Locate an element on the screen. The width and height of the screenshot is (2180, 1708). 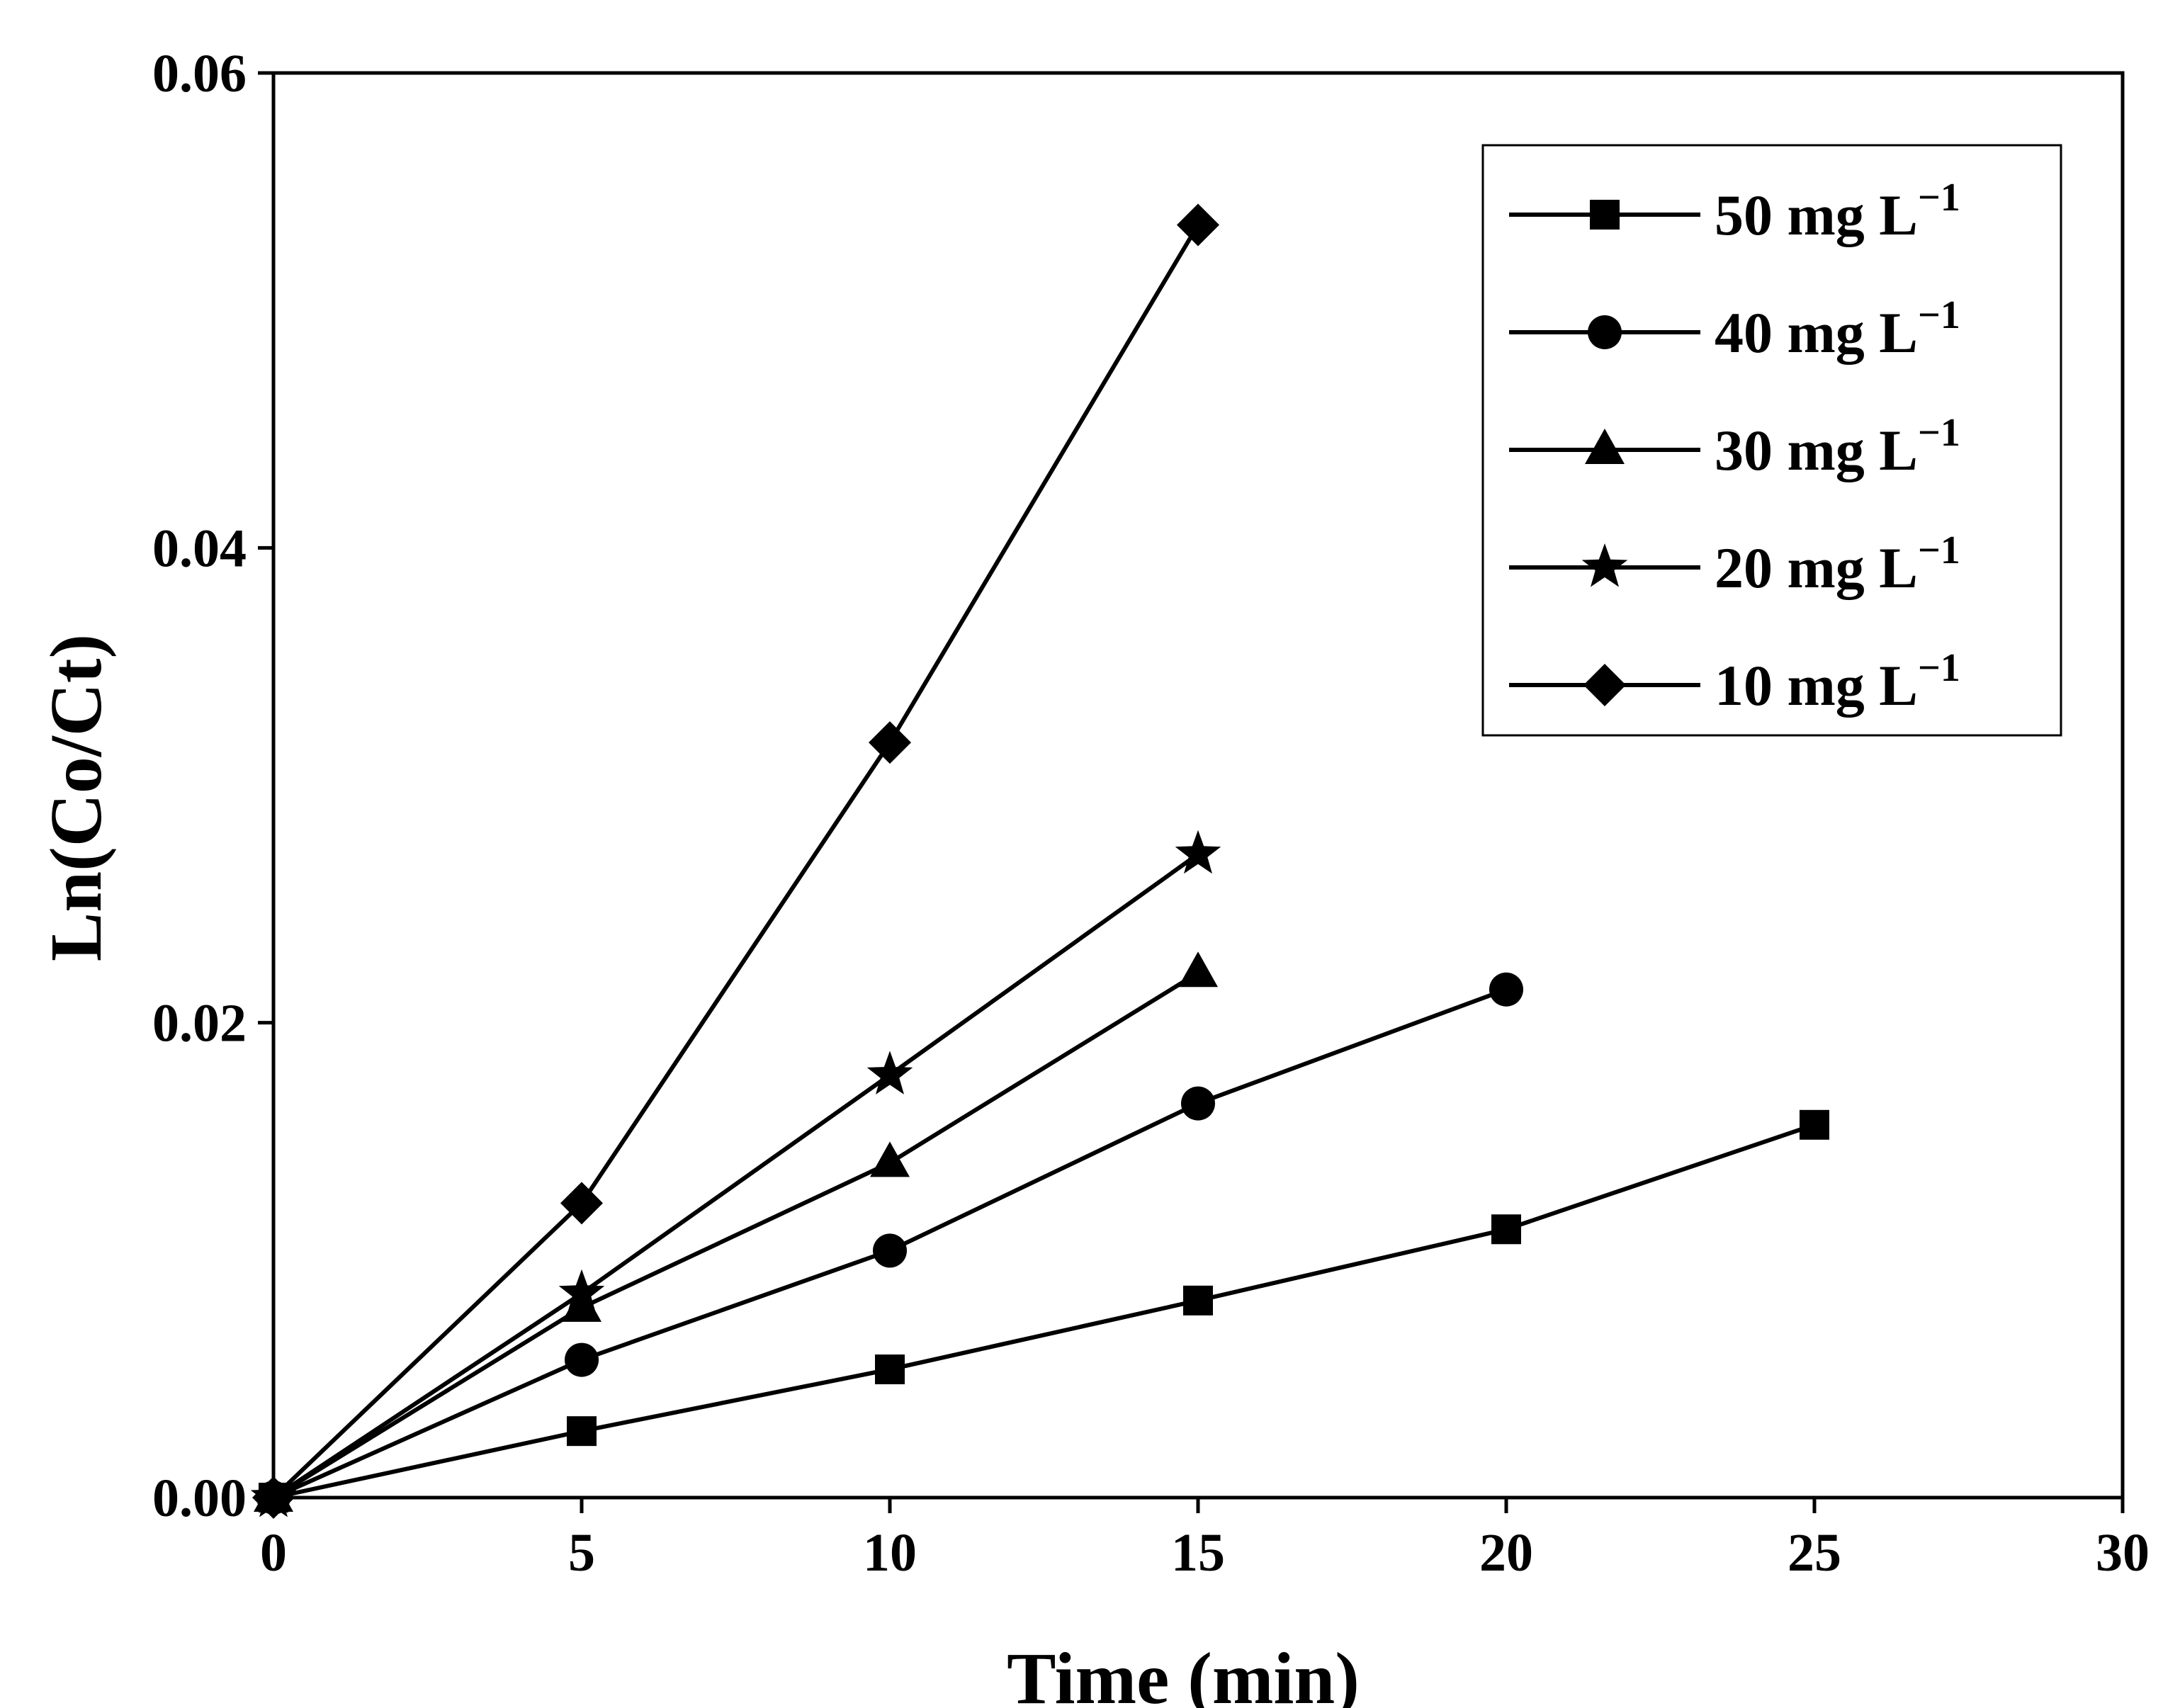
x-tick-label: 20 is located at coordinates (1506, 1553).